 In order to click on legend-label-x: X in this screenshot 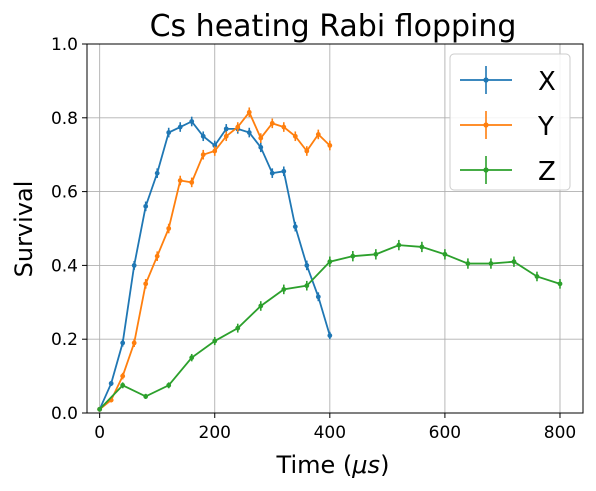, I will do `click(547, 82)`.